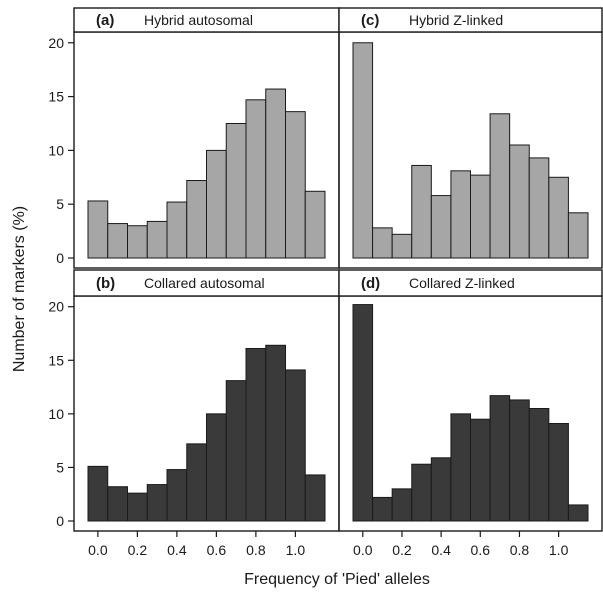  I want to click on panel-title: Collared autosomal, so click(204, 283).